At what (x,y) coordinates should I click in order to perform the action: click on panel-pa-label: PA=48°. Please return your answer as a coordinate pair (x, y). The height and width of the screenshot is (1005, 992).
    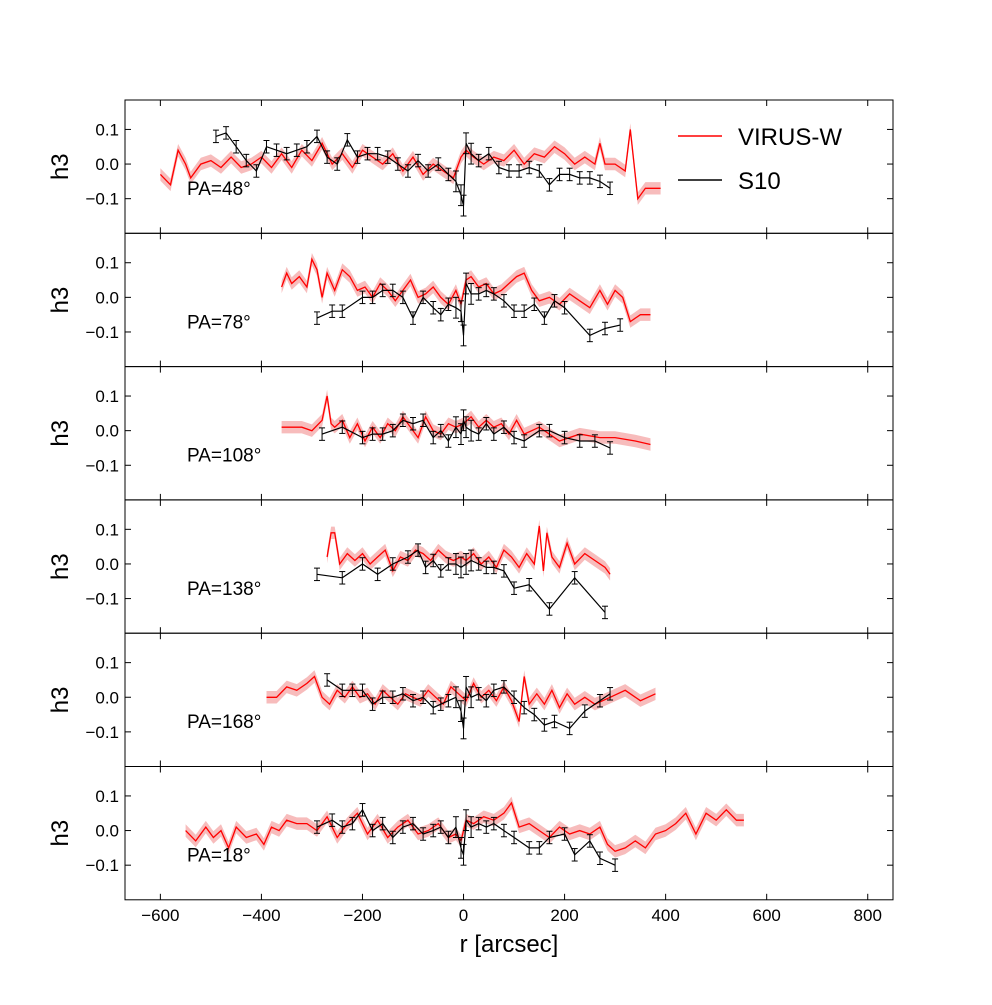
    Looking at the image, I should click on (219, 189).